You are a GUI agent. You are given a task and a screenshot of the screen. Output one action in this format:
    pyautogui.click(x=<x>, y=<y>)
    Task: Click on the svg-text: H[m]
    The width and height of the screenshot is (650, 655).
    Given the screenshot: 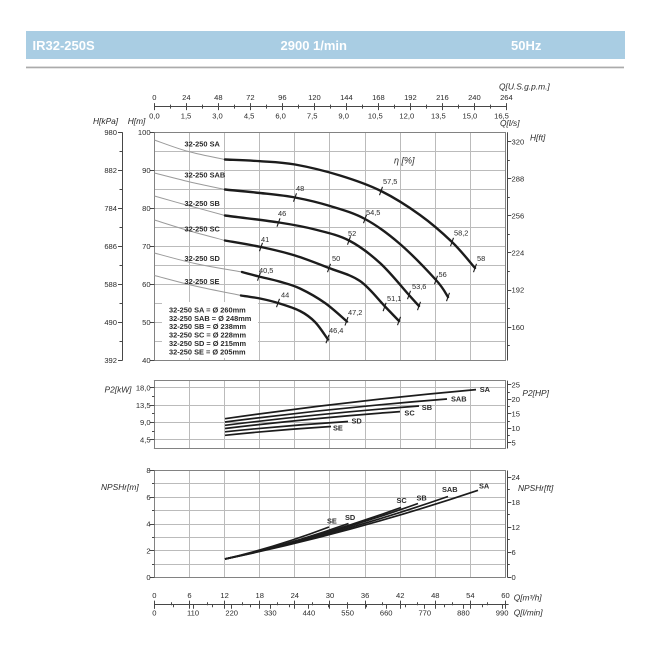 What is the action you would take?
    pyautogui.click(x=137, y=121)
    